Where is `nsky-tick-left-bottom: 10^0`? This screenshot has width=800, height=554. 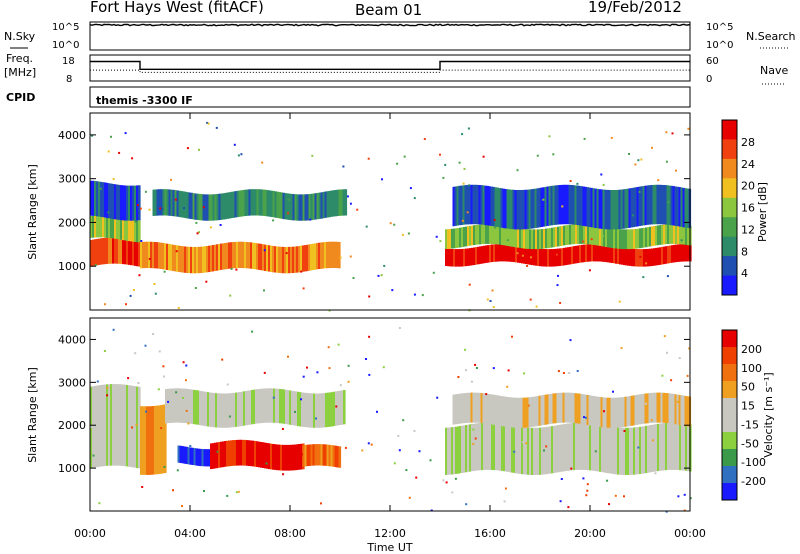
nsky-tick-left-bottom: 10^0 is located at coordinates (65, 45).